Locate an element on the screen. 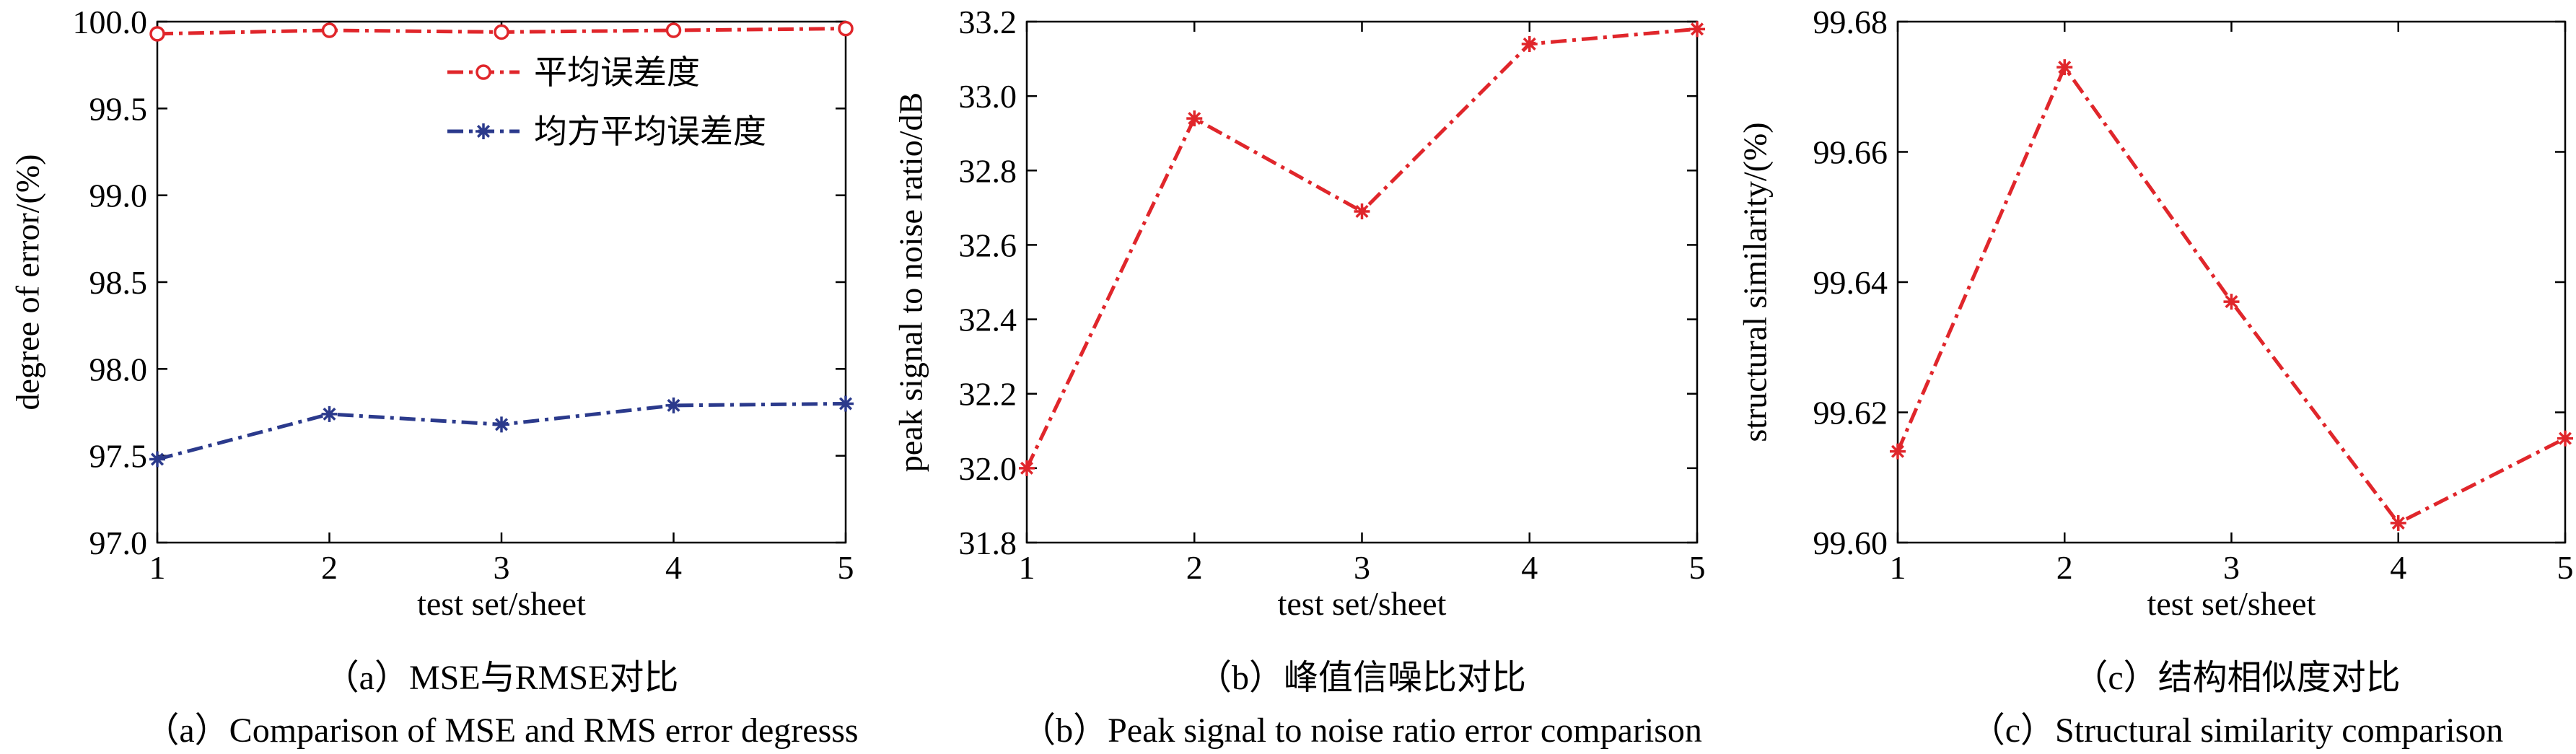  y-tick-label: 33.2 is located at coordinates (988, 22).